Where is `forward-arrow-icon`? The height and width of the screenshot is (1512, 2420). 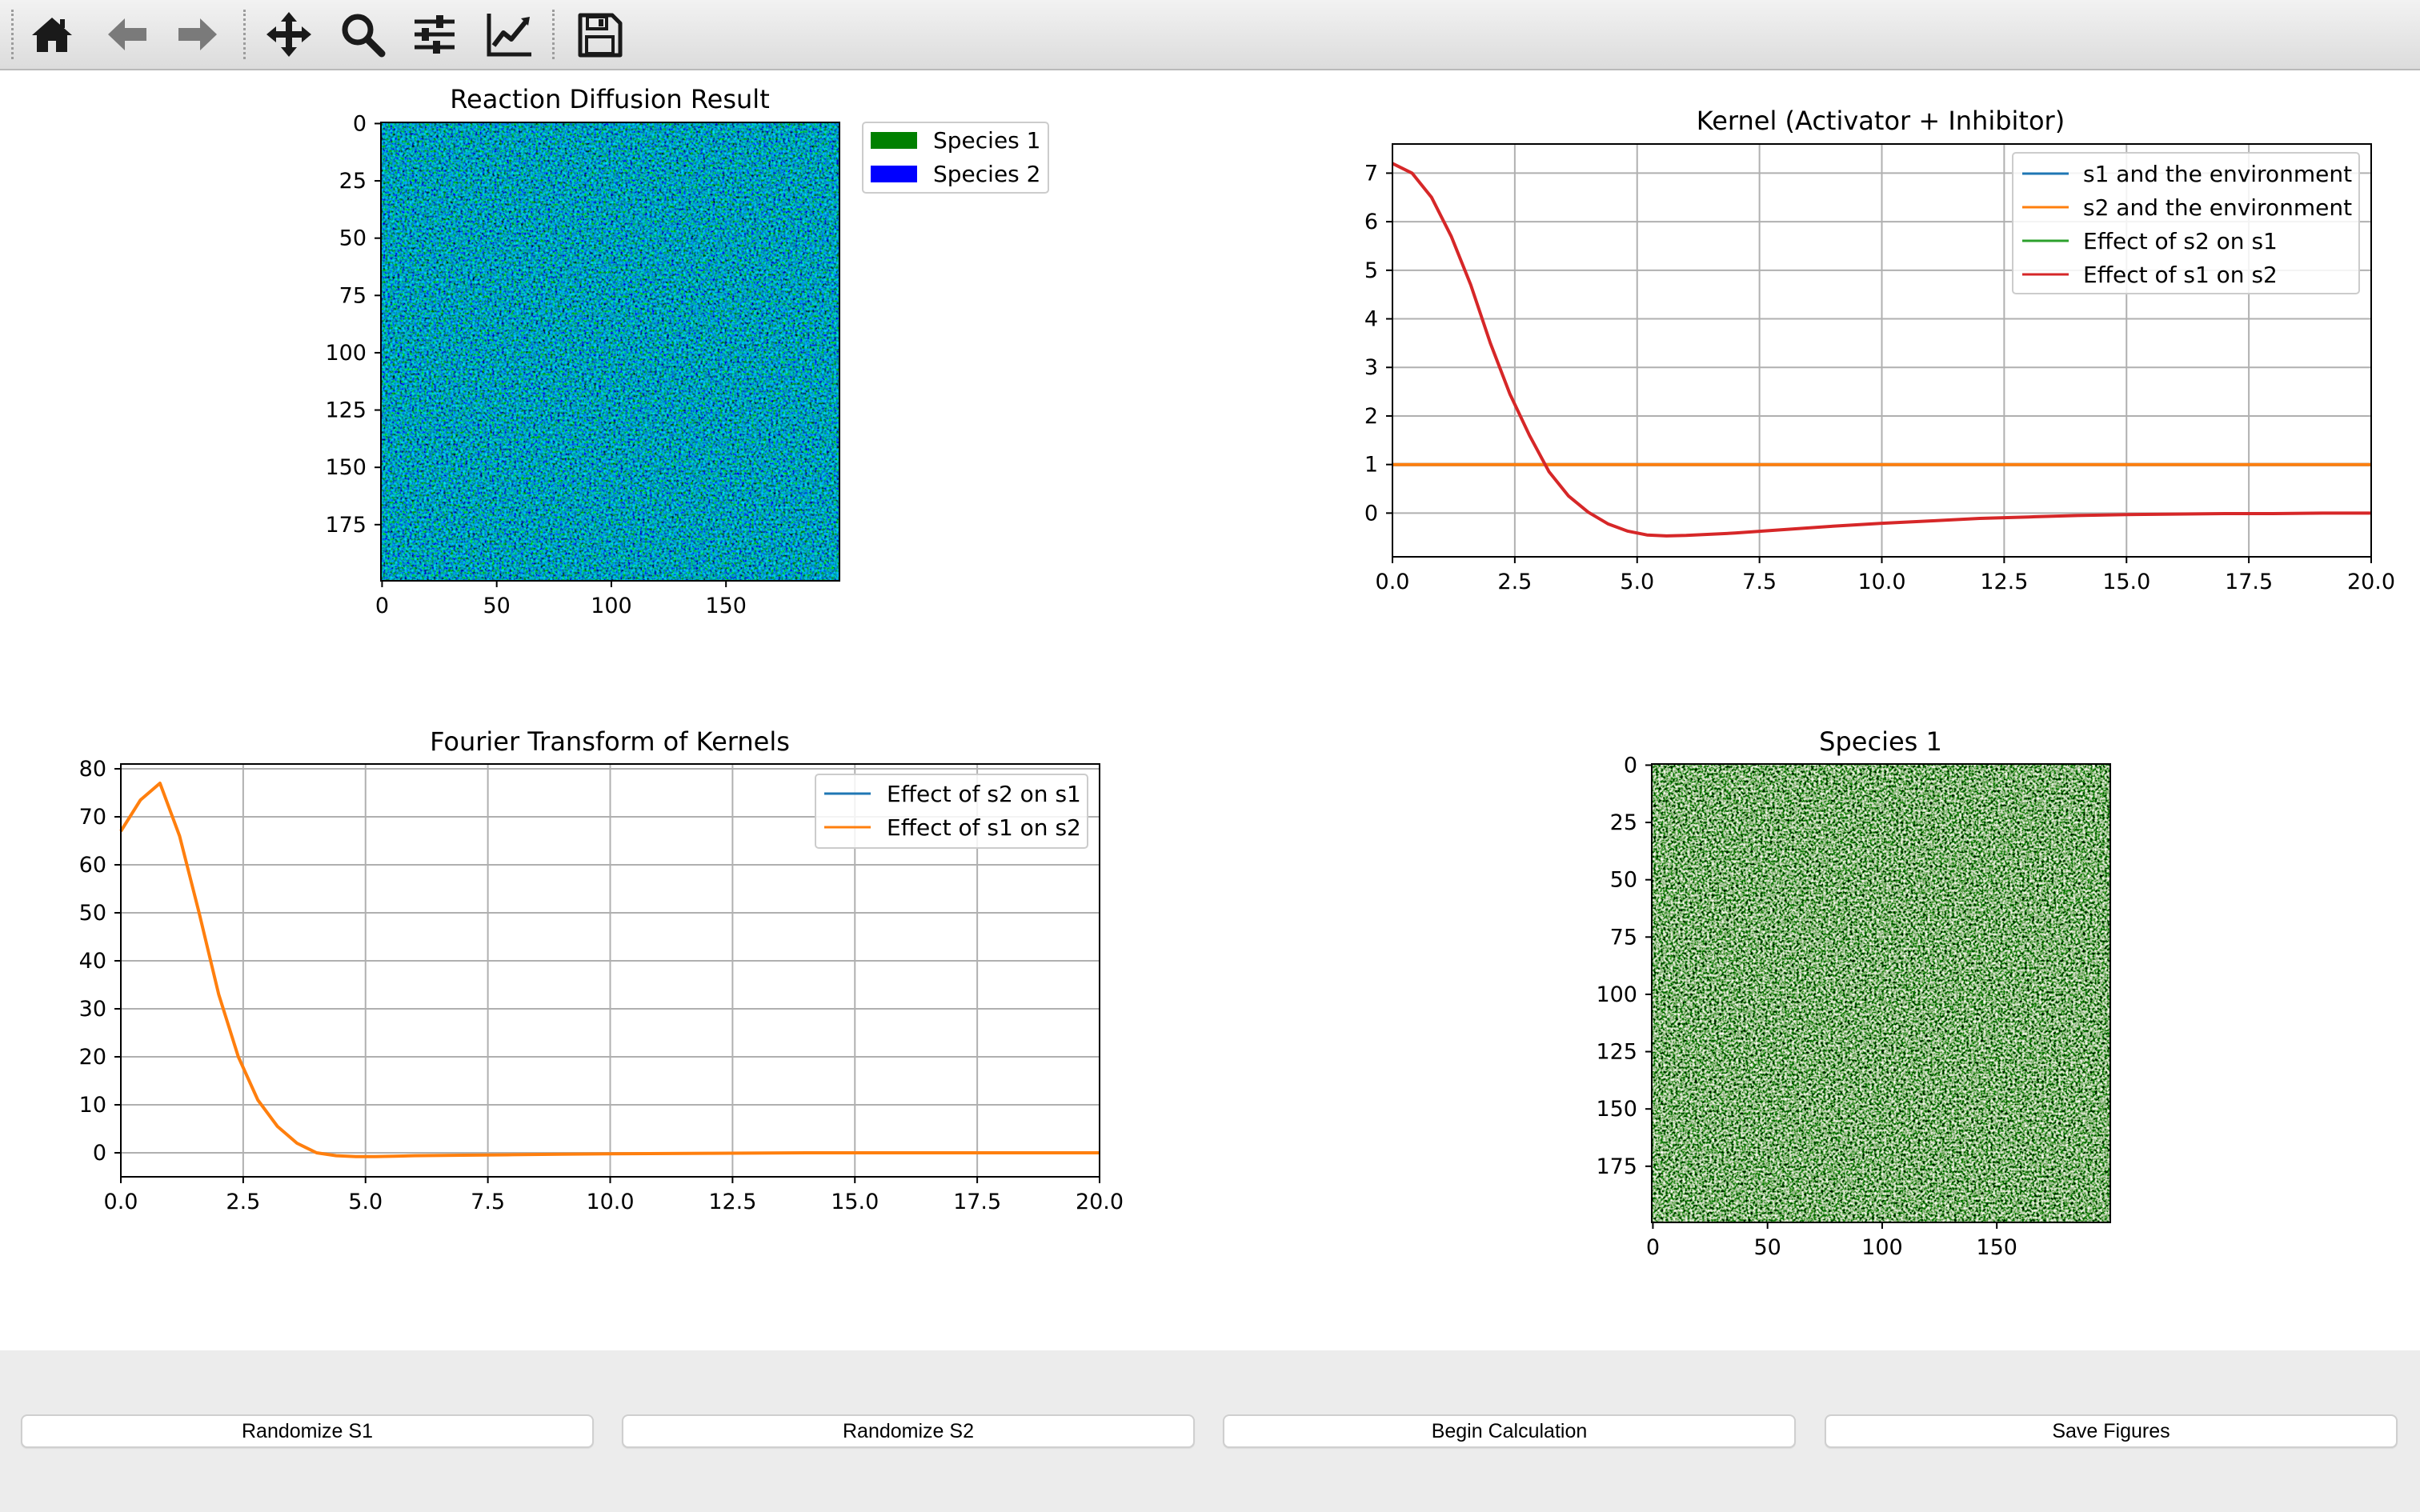 forward-arrow-icon is located at coordinates (197, 34).